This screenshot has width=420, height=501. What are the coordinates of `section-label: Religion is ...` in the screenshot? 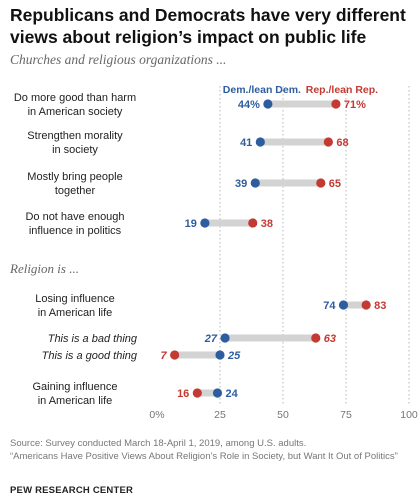 It's located at (44, 268).